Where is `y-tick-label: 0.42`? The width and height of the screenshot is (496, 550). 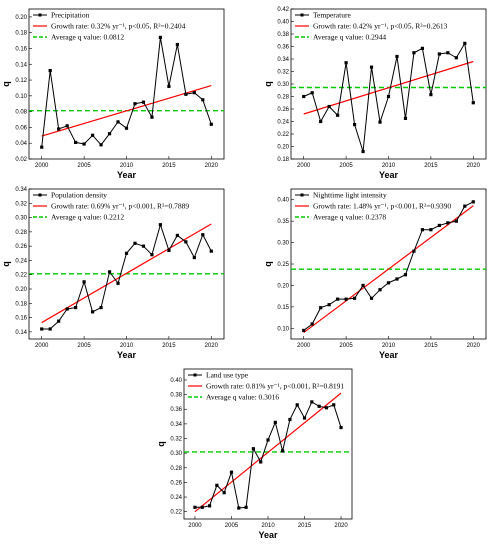 y-tick-label: 0.42 is located at coordinates (283, 10).